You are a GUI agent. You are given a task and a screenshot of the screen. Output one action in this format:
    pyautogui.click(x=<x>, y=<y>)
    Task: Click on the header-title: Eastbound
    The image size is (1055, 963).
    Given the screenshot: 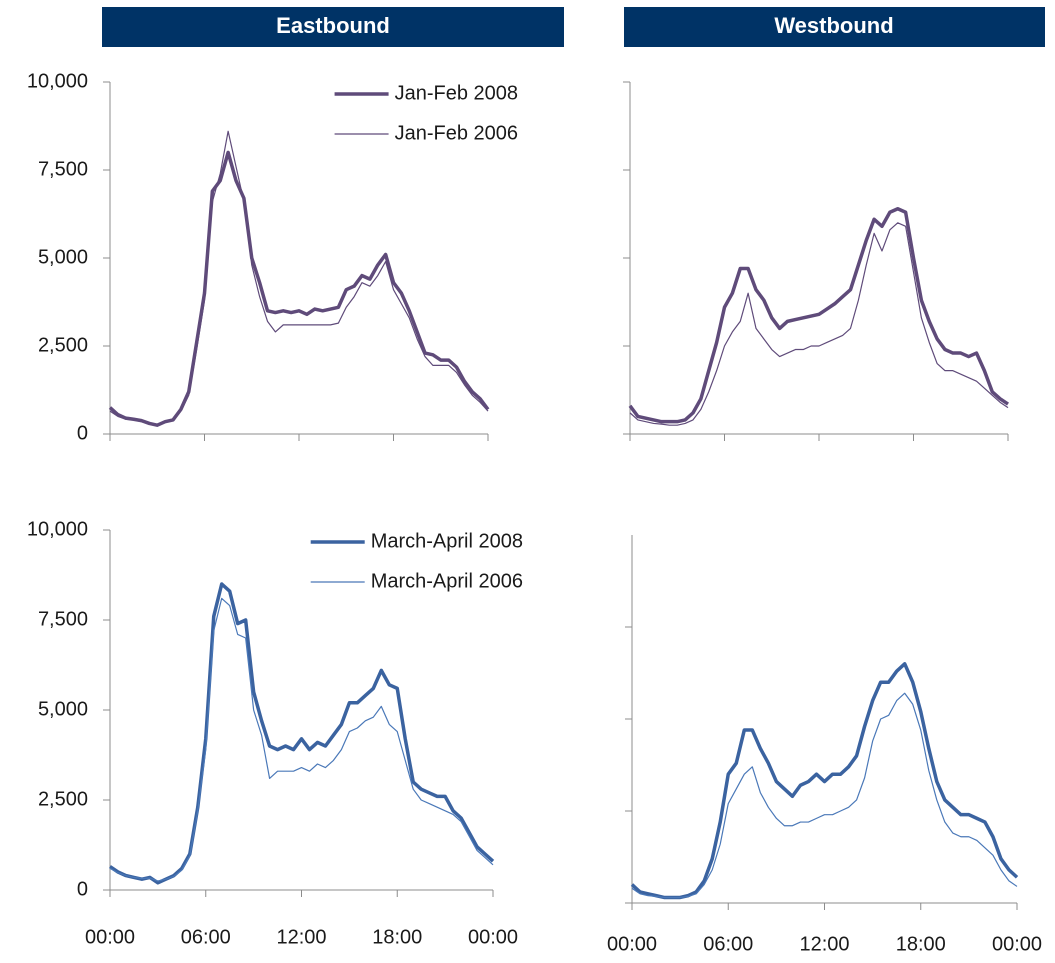 What is the action you would take?
    pyautogui.click(x=333, y=25)
    